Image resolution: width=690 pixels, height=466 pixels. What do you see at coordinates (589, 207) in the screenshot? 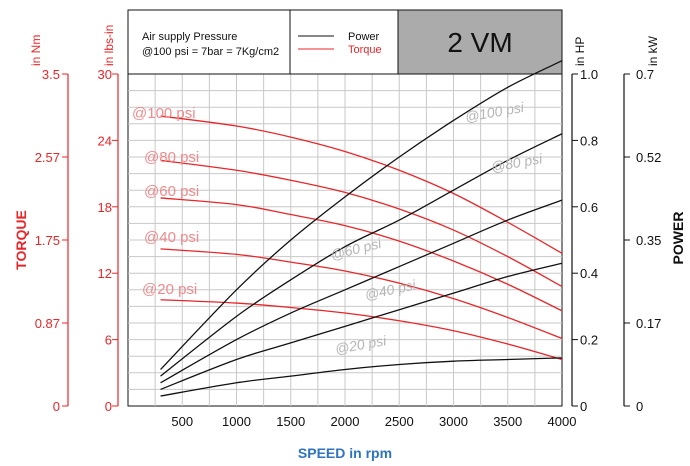
I see `tick-label-hp: 0.6` at bounding box center [589, 207].